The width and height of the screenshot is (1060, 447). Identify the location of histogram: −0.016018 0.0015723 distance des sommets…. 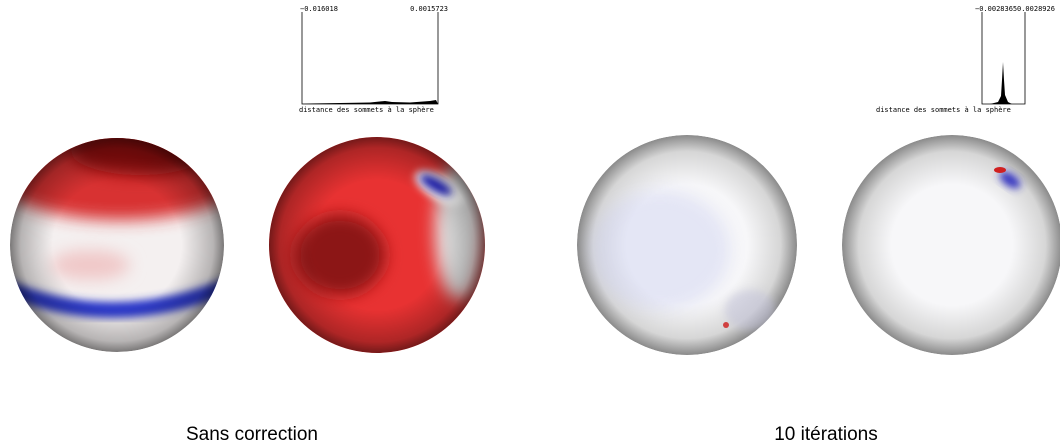
(373, 59).